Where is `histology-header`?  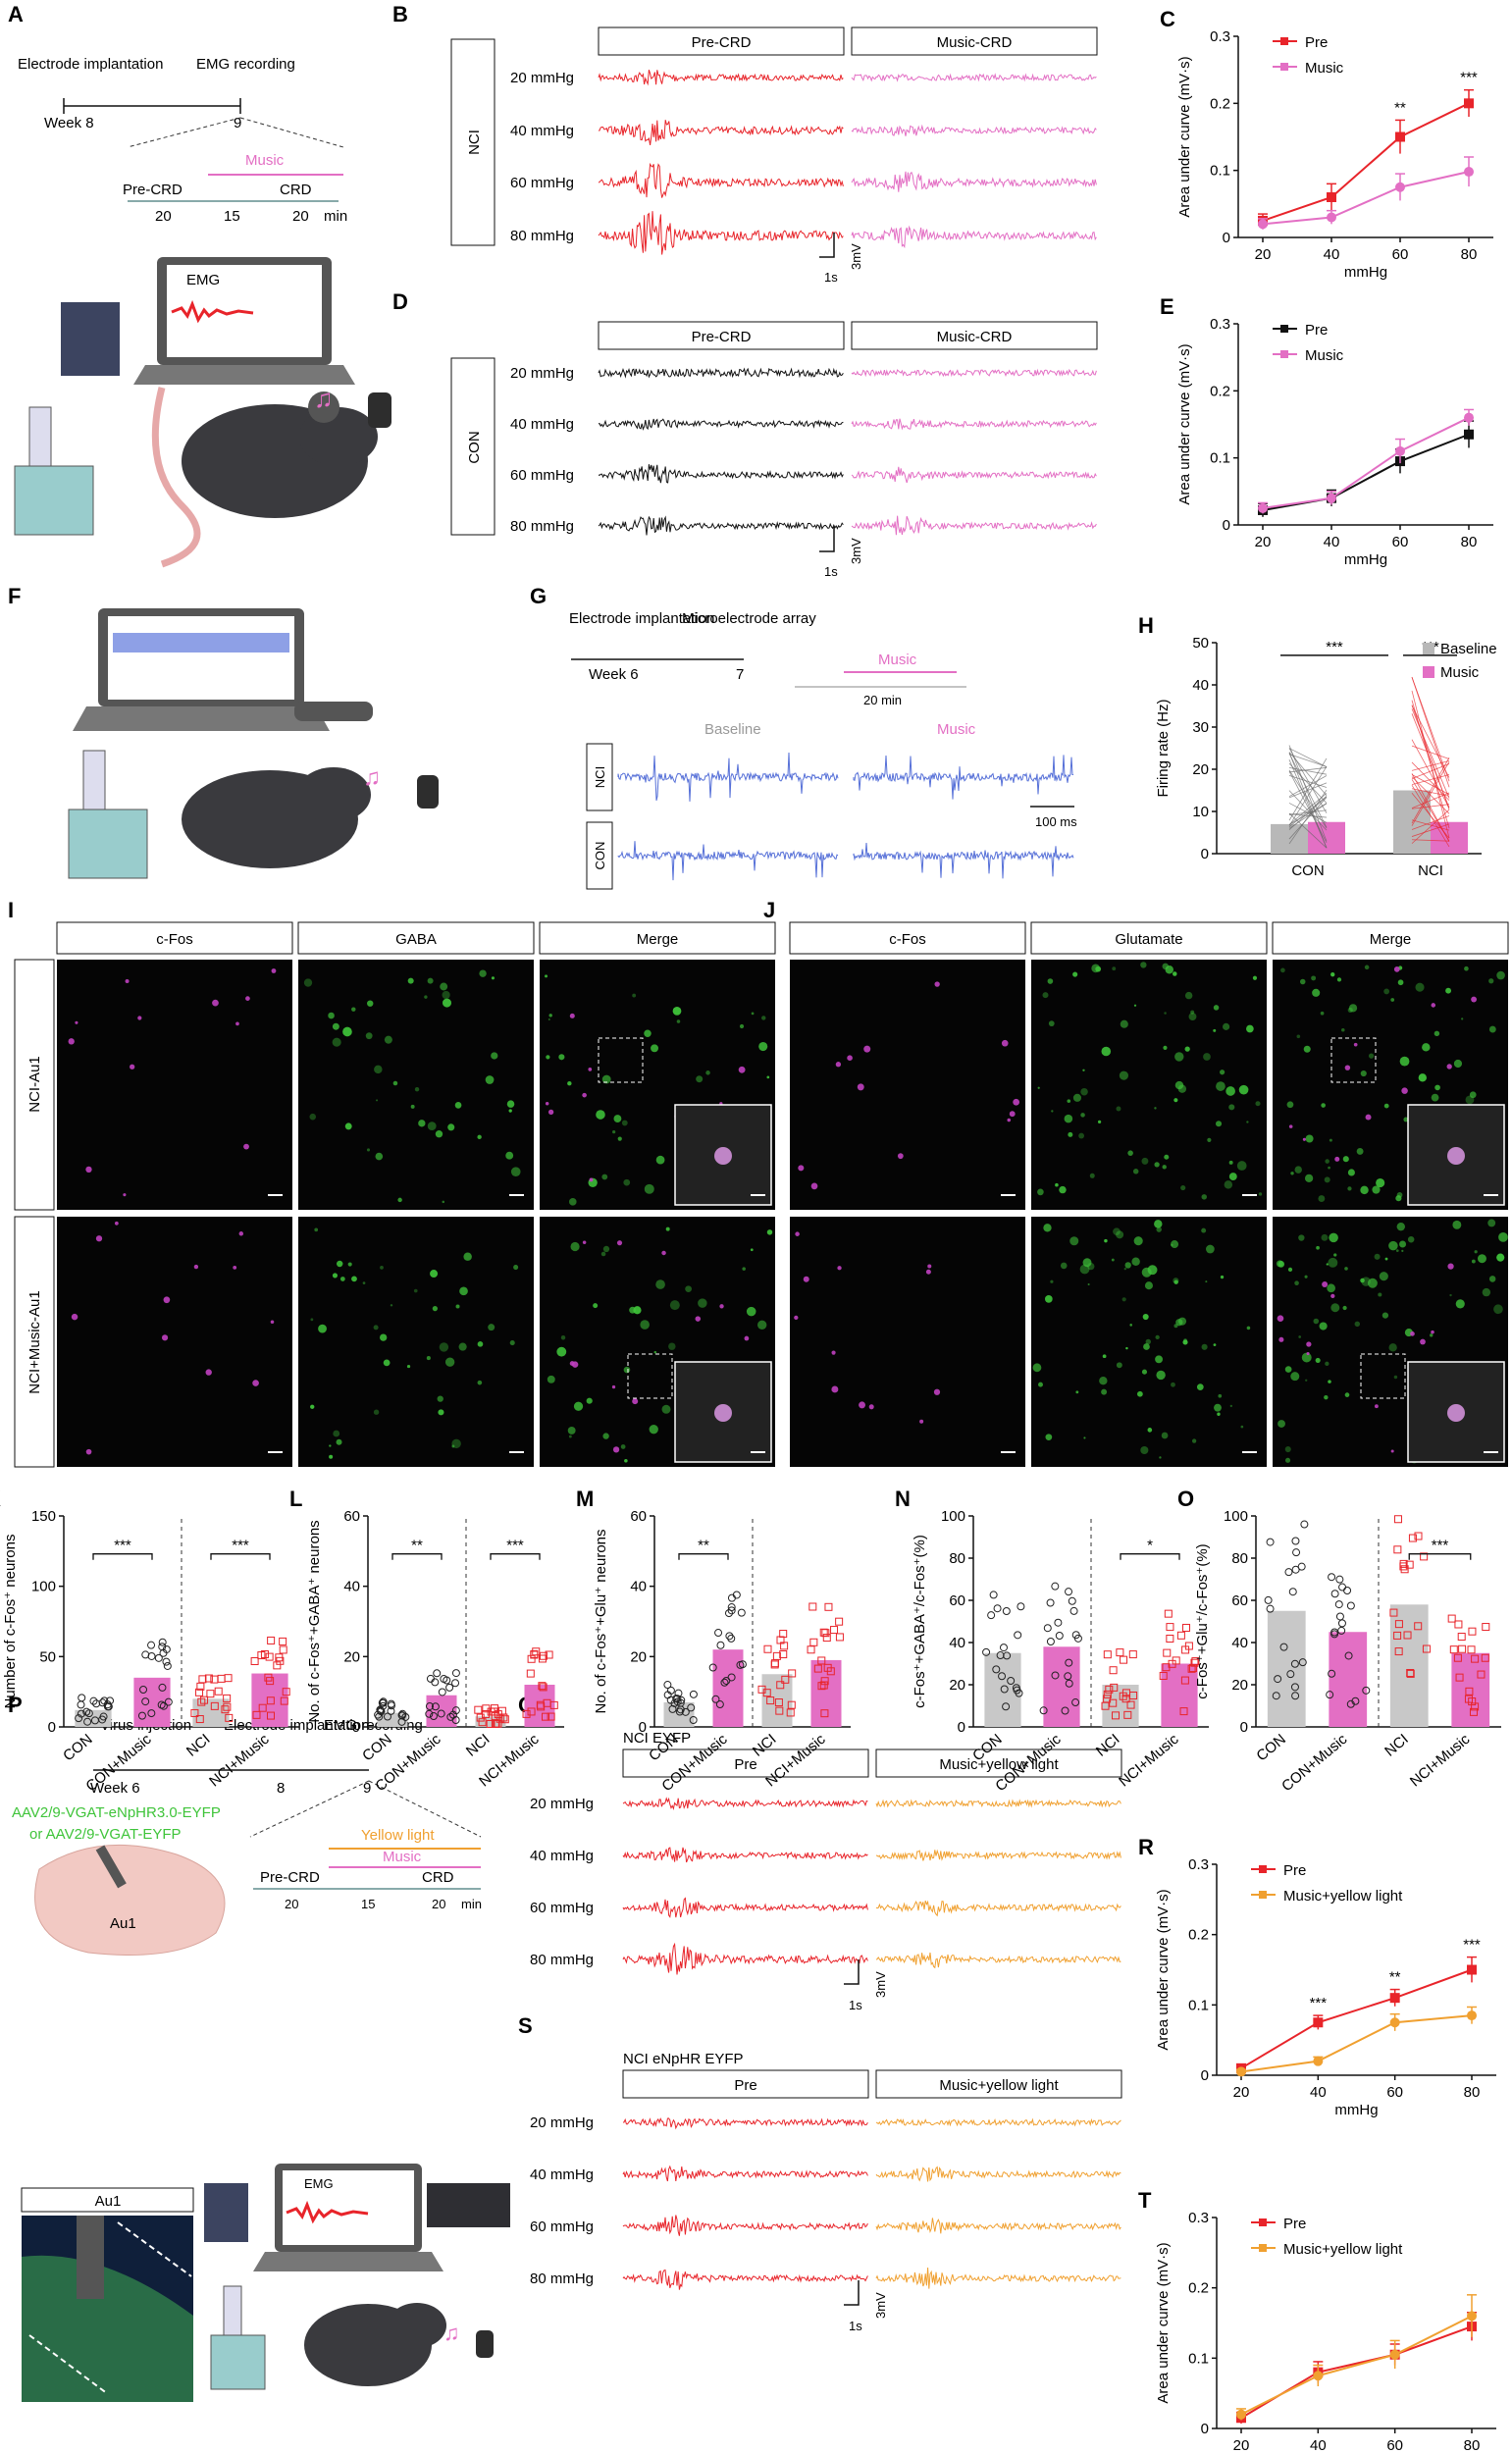 histology-header is located at coordinates (107, 2200).